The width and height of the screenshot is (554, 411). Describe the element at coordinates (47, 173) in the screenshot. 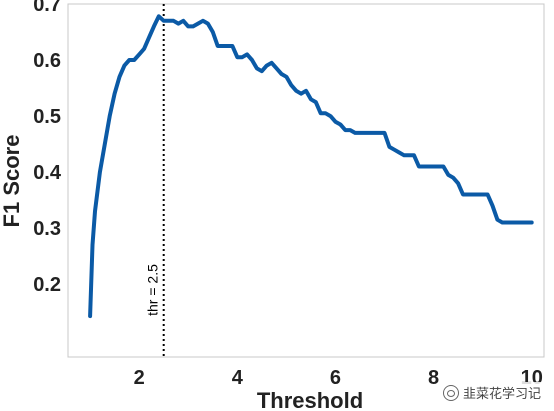

I see `y-tick-label: 0.4` at that location.